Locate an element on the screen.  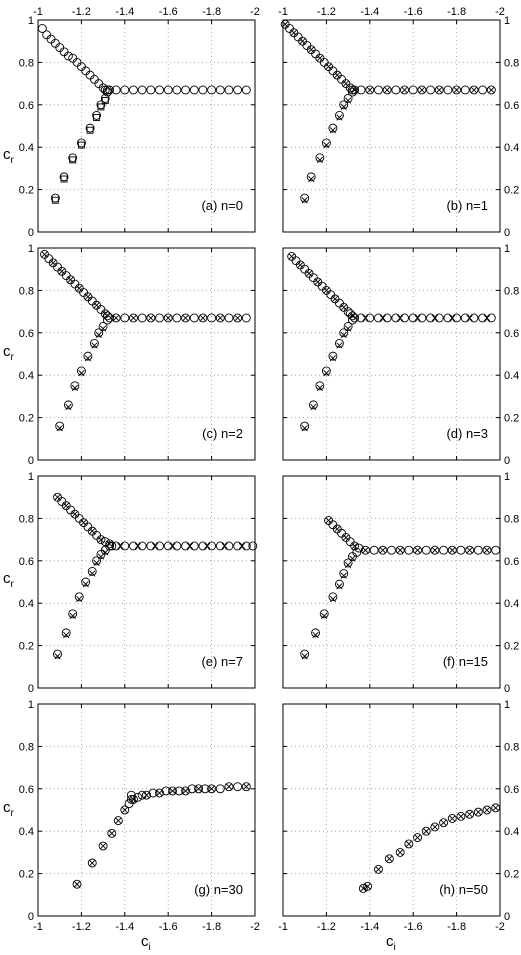
y-tick-label: 0 is located at coordinates (507, 233).